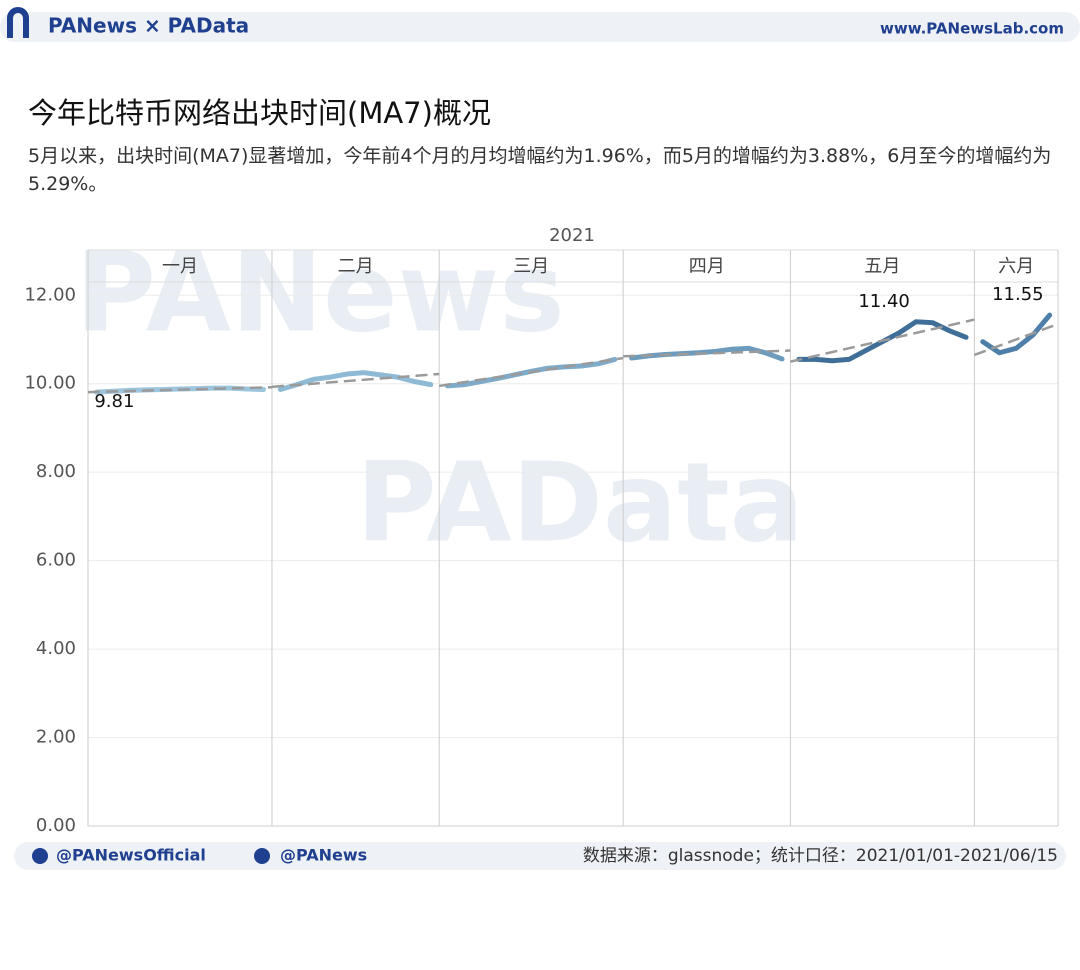 The height and width of the screenshot is (970, 1080). What do you see at coordinates (56, 825) in the screenshot?
I see `y-tick-label: 0.00` at bounding box center [56, 825].